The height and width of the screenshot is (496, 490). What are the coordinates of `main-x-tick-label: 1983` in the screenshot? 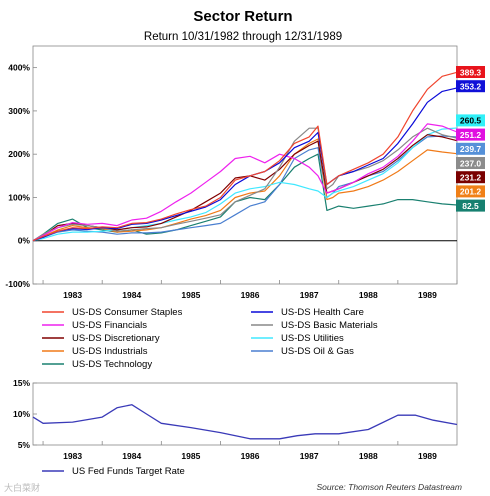 It's located at (72, 295).